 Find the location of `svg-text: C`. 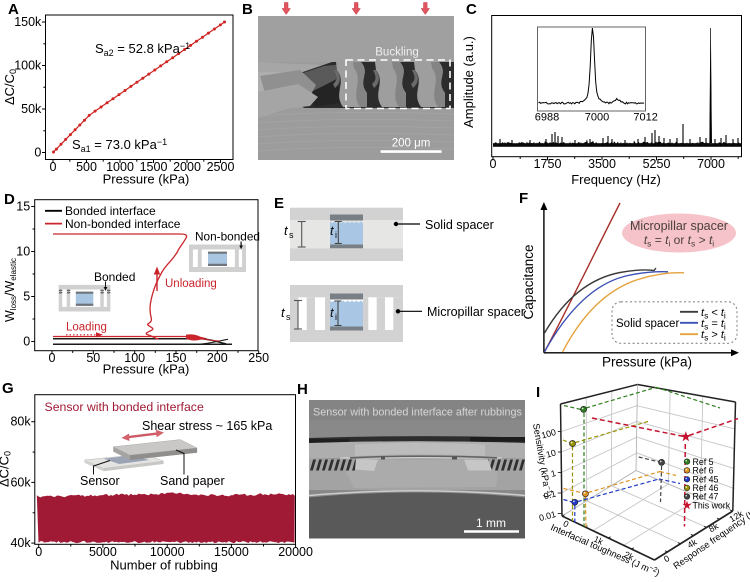

svg-text: C is located at coordinates (471, 9).